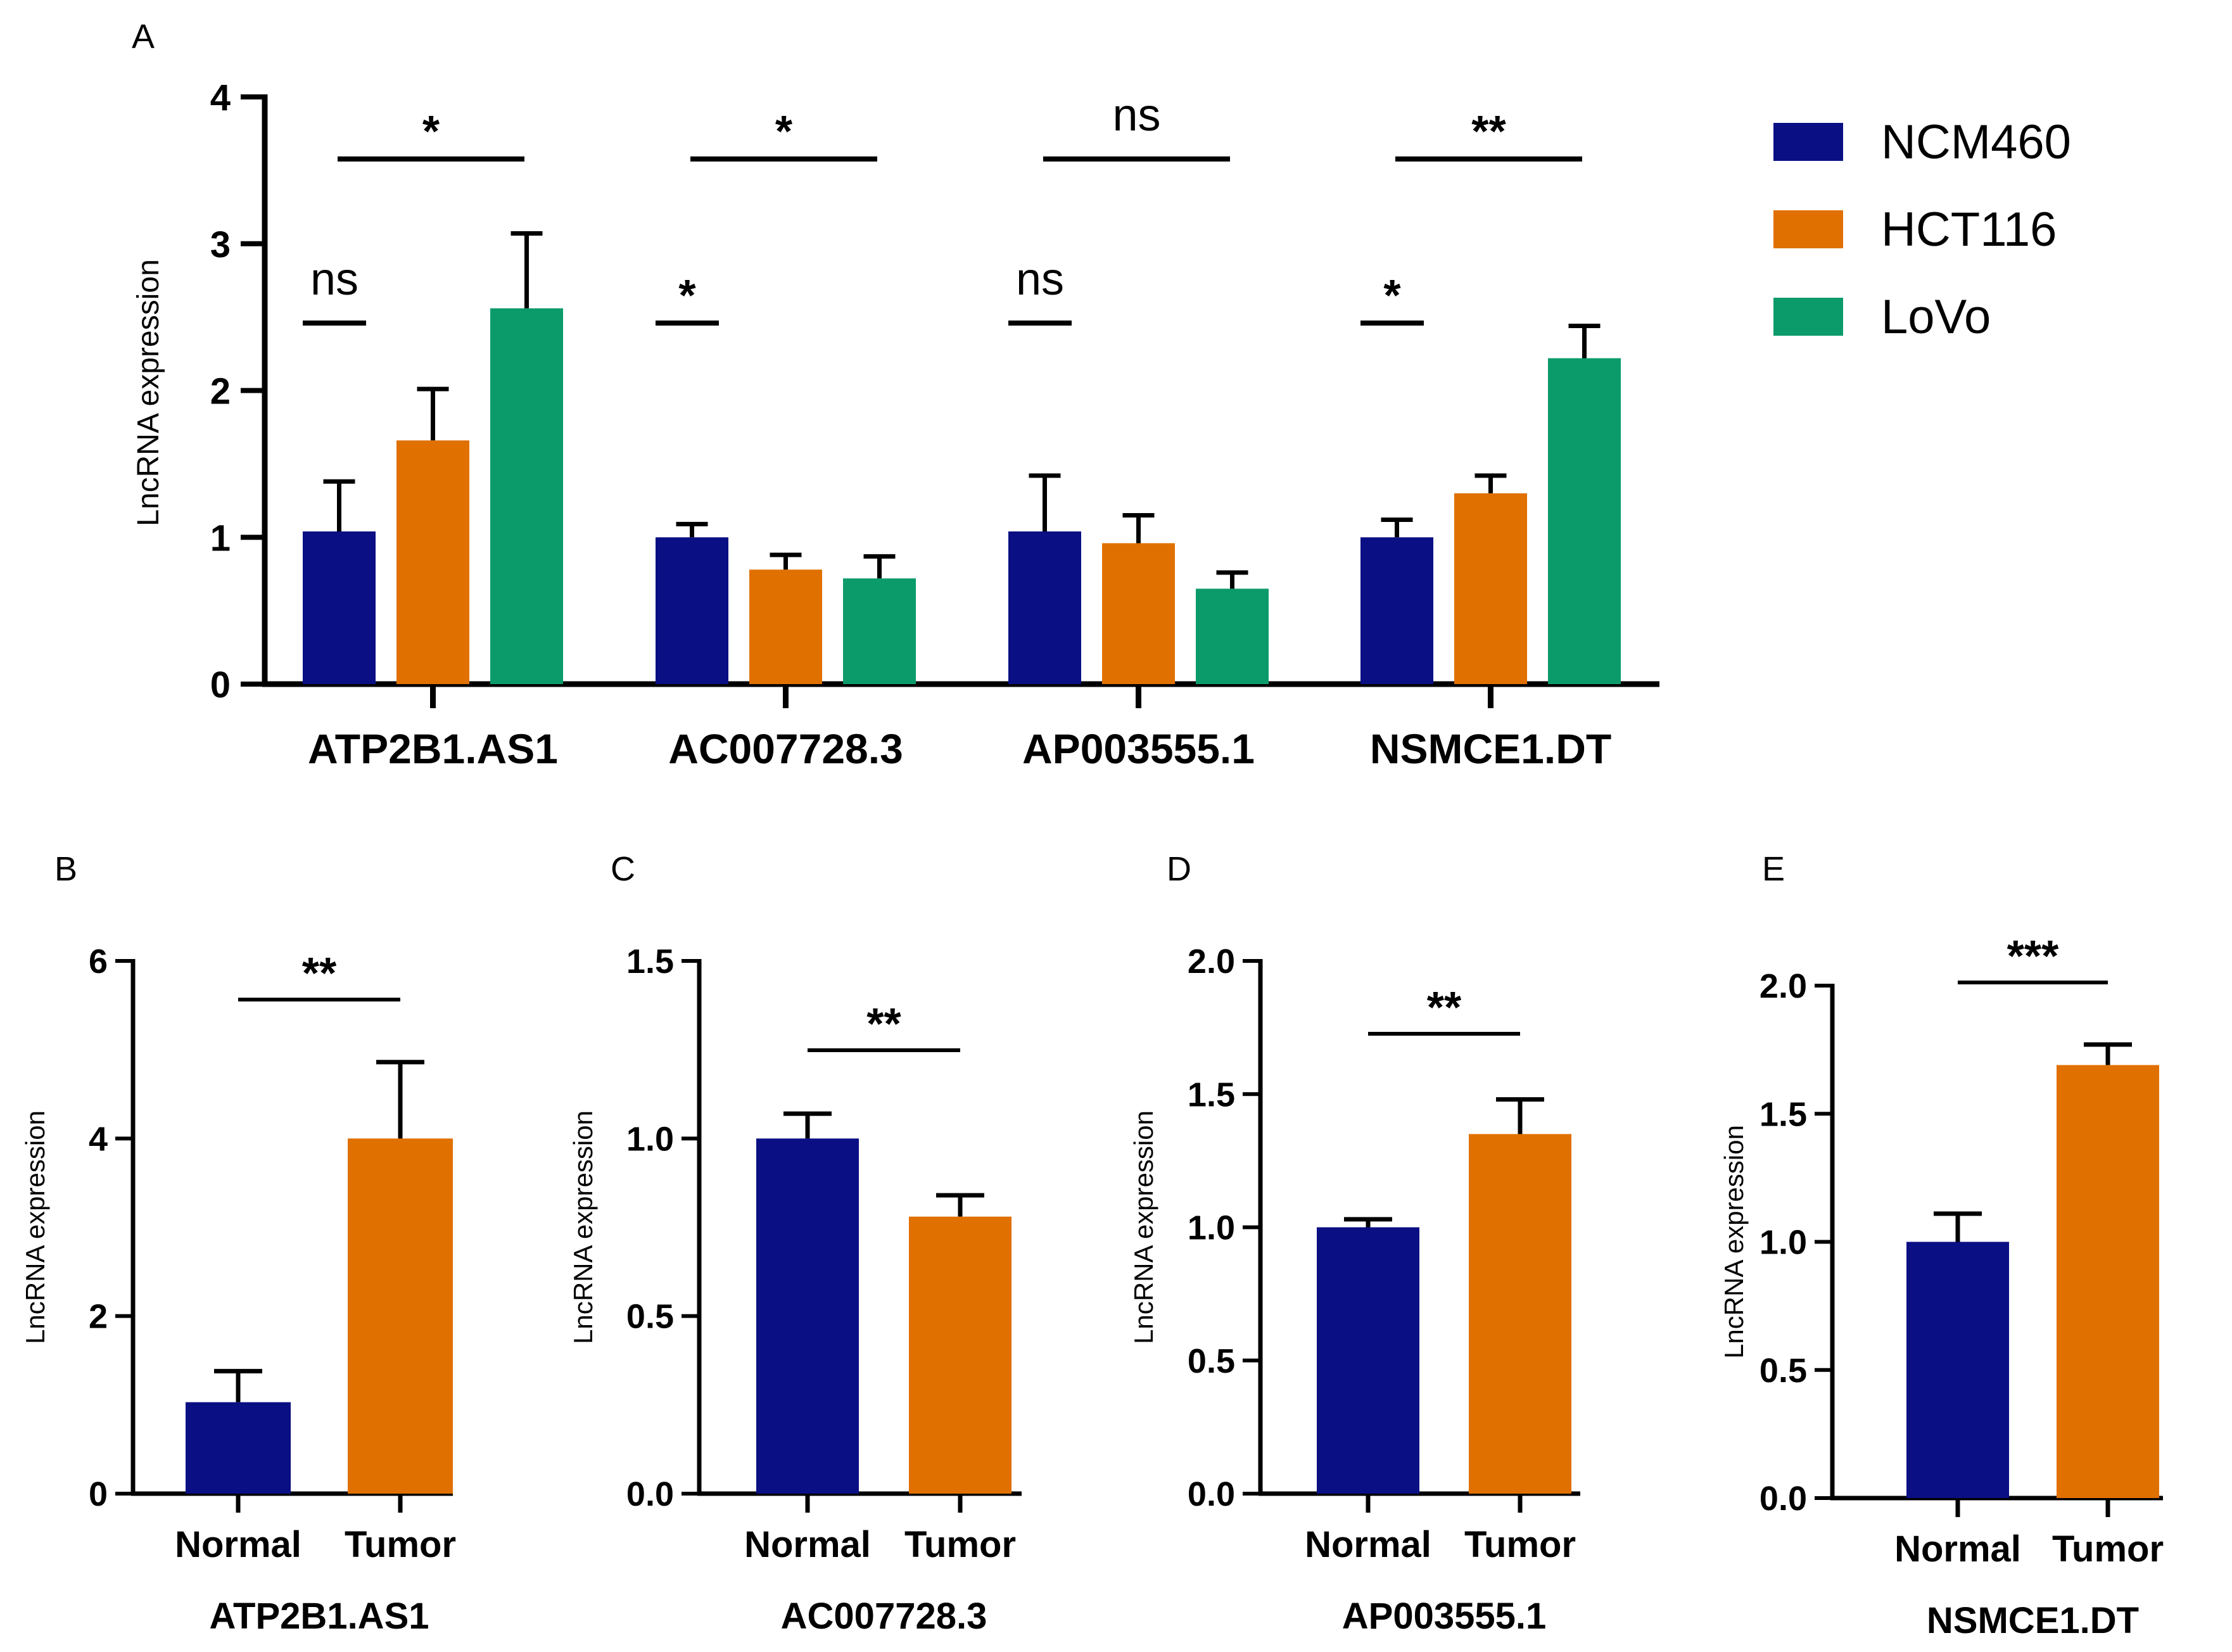 The height and width of the screenshot is (1652, 2232). What do you see at coordinates (1784, 1114) in the screenshot?
I see `panel-e-y-tick-label: 1.5` at bounding box center [1784, 1114].